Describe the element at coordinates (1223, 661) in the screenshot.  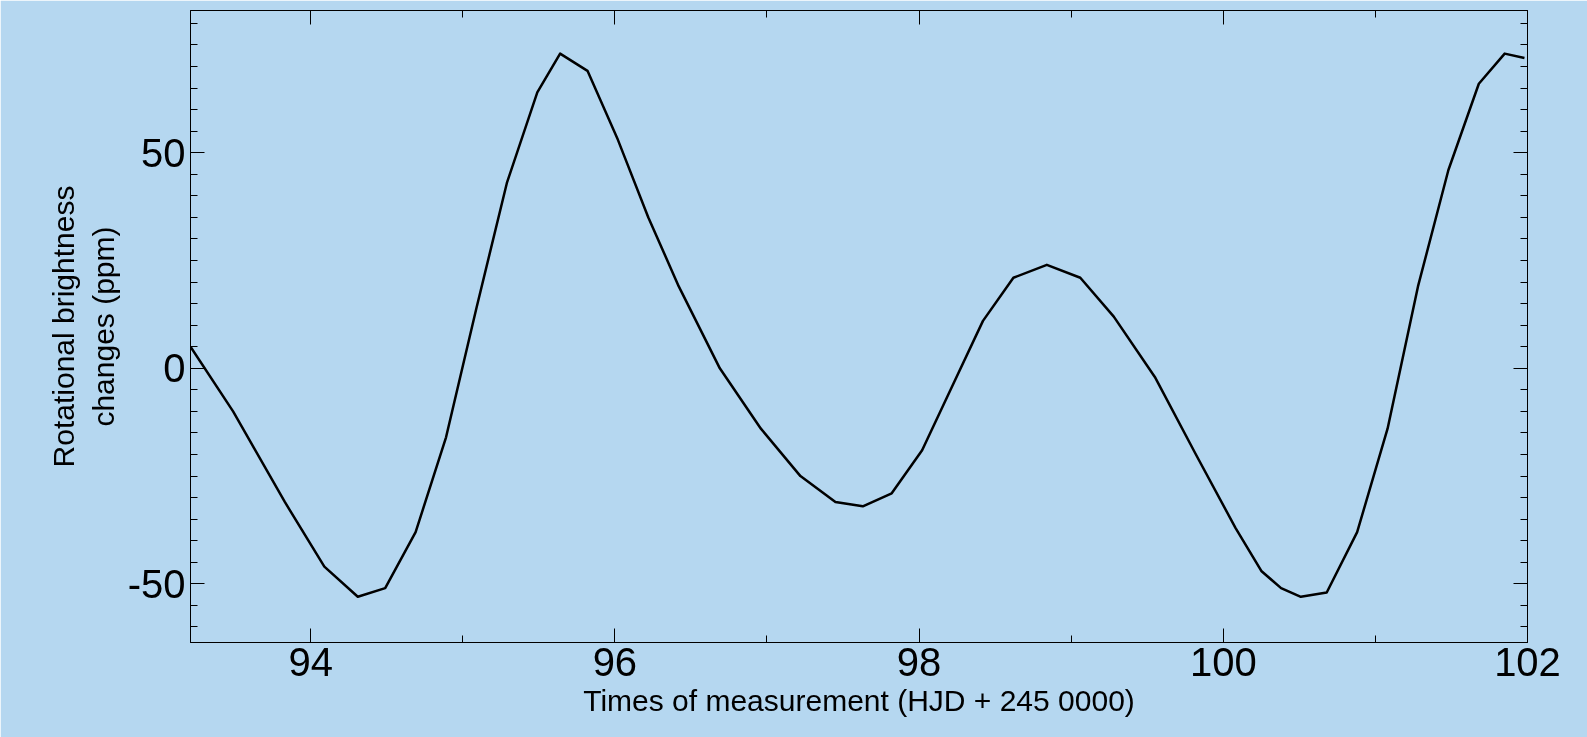
I see `x-tick-label: 100` at that location.